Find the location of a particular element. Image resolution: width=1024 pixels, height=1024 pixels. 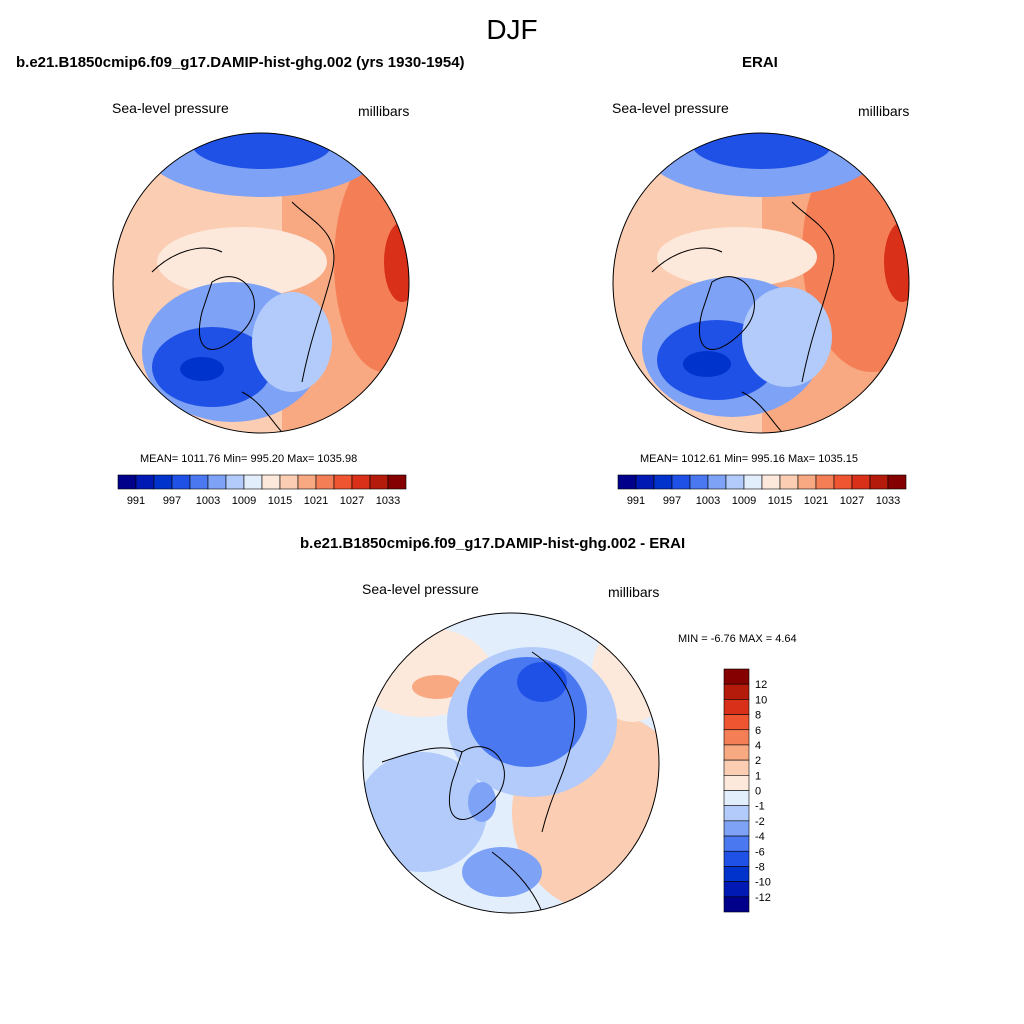

negative-anomaly-west is located at coordinates (425, 812).